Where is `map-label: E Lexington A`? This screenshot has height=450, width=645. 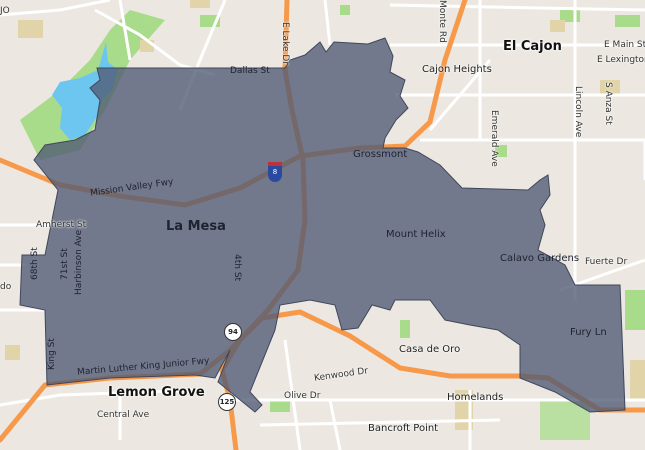 map-label: E Lexington A is located at coordinates (621, 60).